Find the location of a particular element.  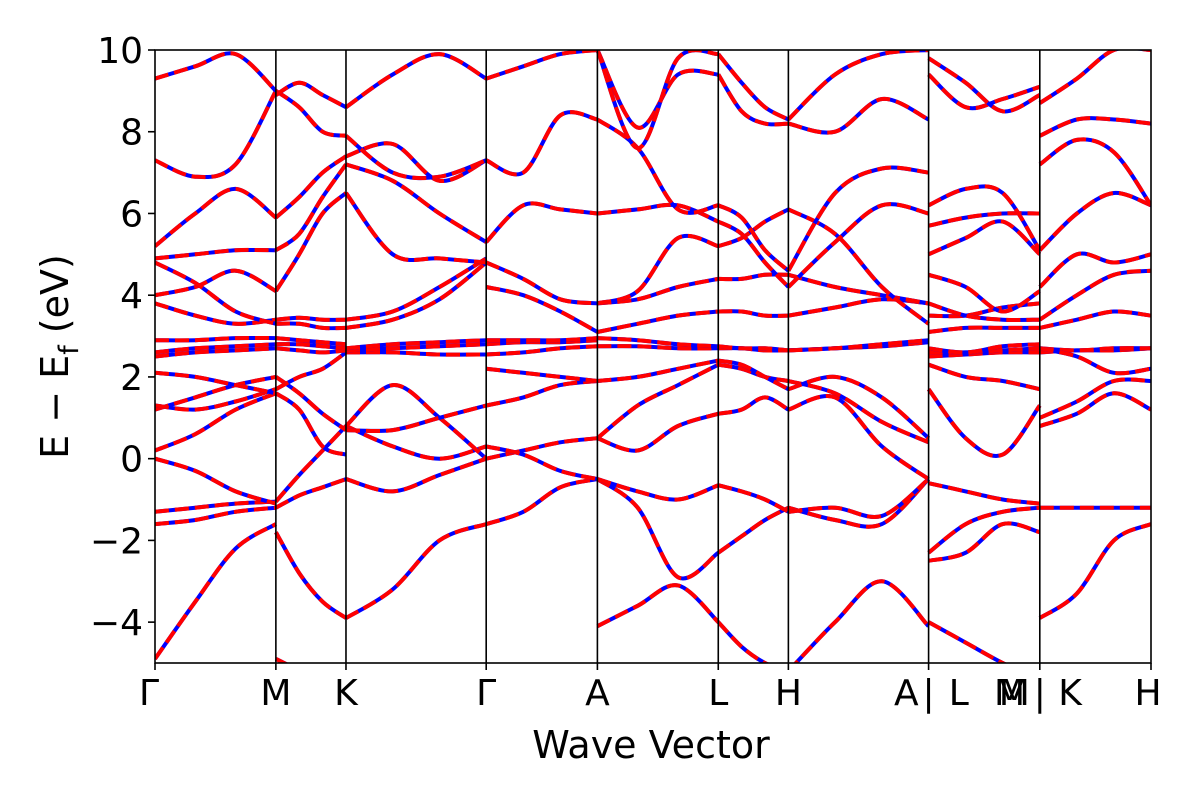

y-tick-label: −2 is located at coordinates (116, 541).